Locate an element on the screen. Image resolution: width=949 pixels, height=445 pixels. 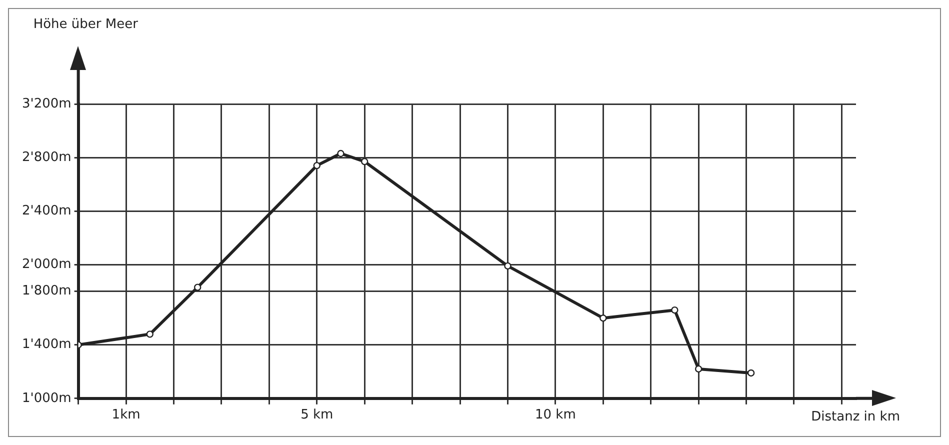
x-tick-label: 10 km is located at coordinates (555, 415).